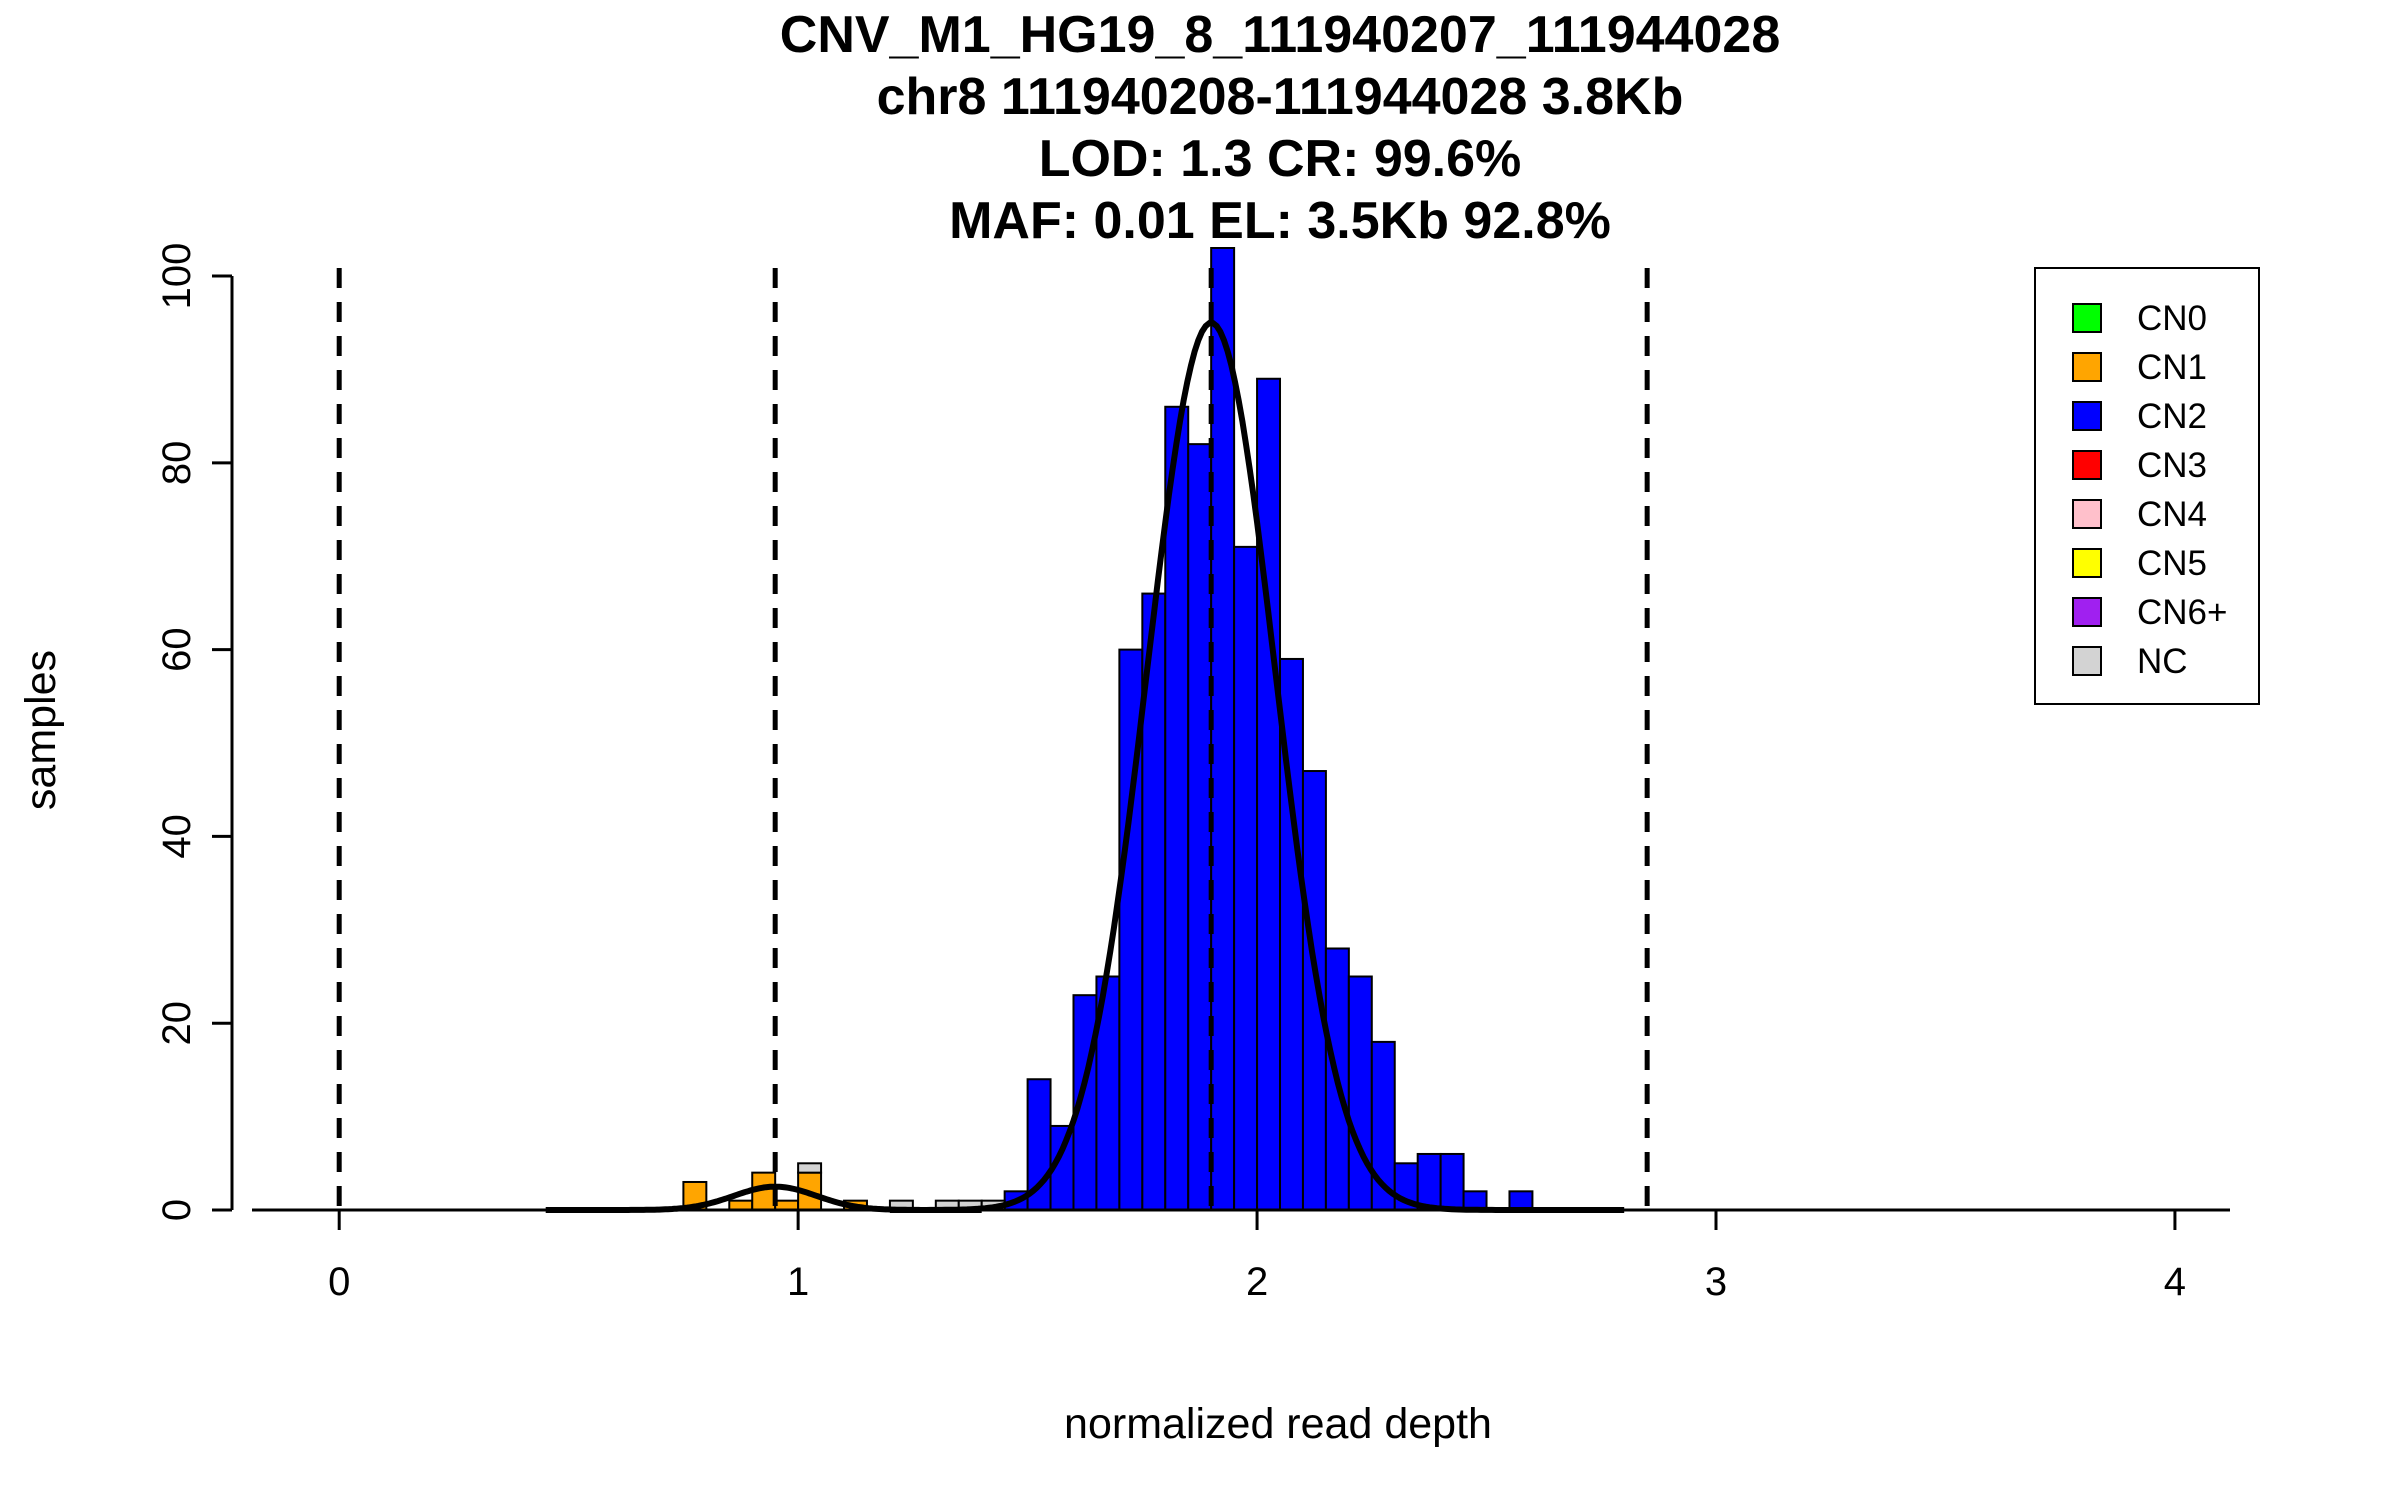 The width and height of the screenshot is (2400, 1500). What do you see at coordinates (41, 730) in the screenshot?
I see `y-axis-title: samples` at bounding box center [41, 730].